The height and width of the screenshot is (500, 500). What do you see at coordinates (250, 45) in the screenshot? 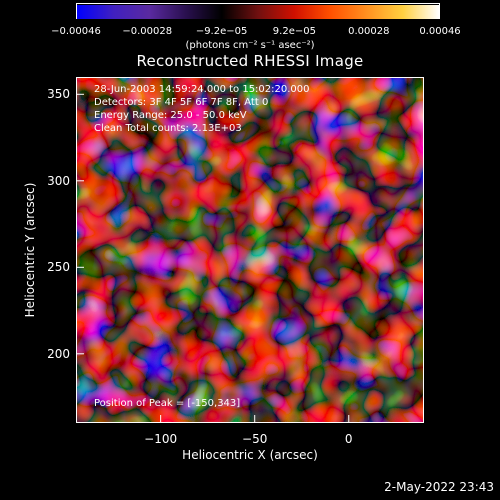
I see `colorbar-units: (photons cm⁻² s⁻¹ asec⁻²)` at bounding box center [250, 45].